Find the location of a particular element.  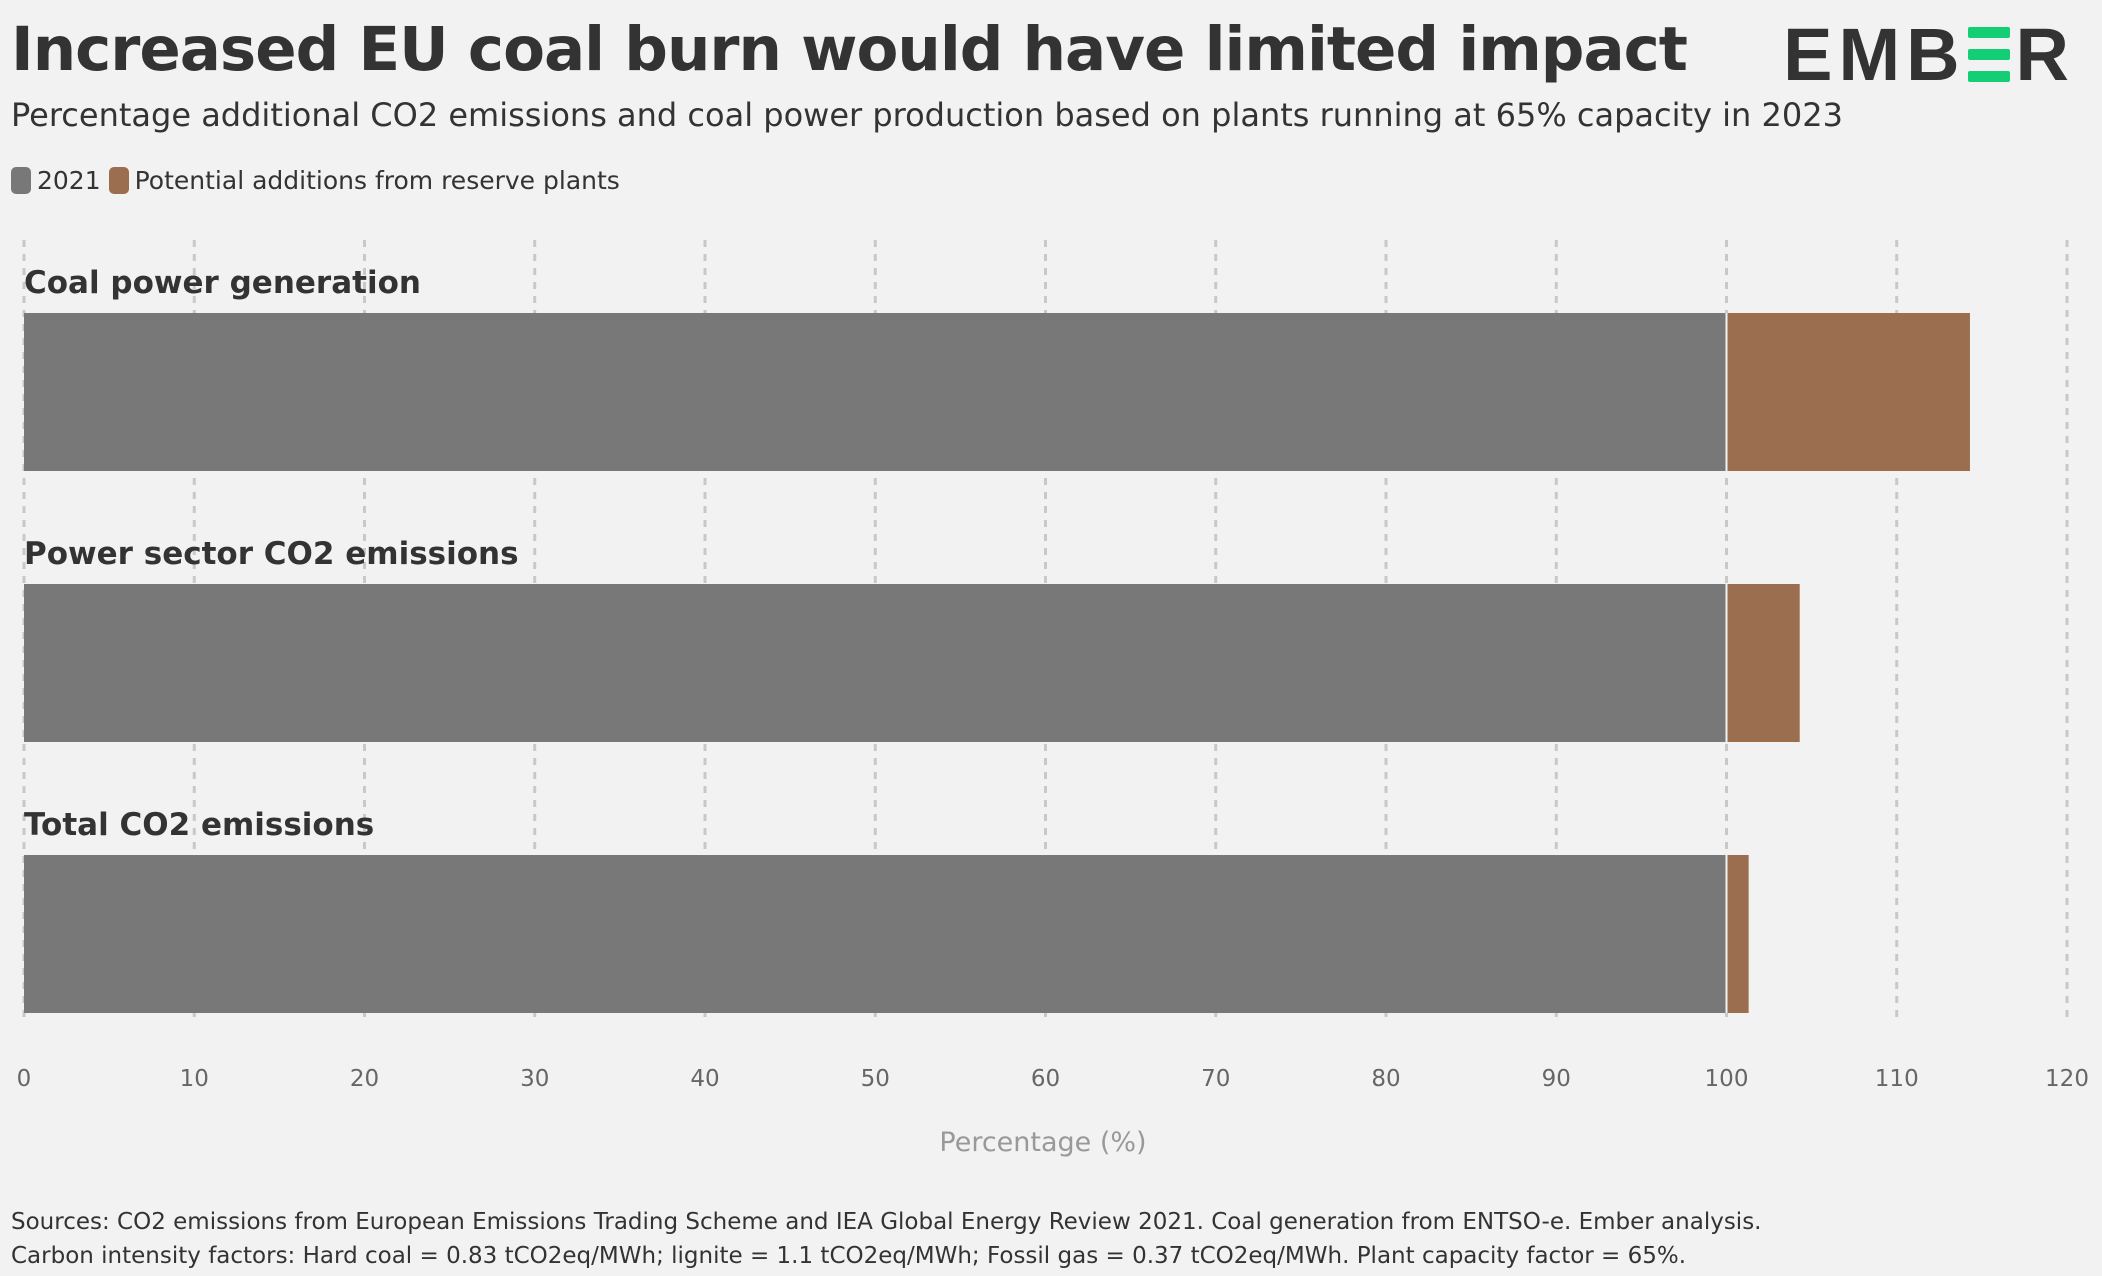

legend-label-reserve: Potential additions from reserve plants is located at coordinates (377, 180).